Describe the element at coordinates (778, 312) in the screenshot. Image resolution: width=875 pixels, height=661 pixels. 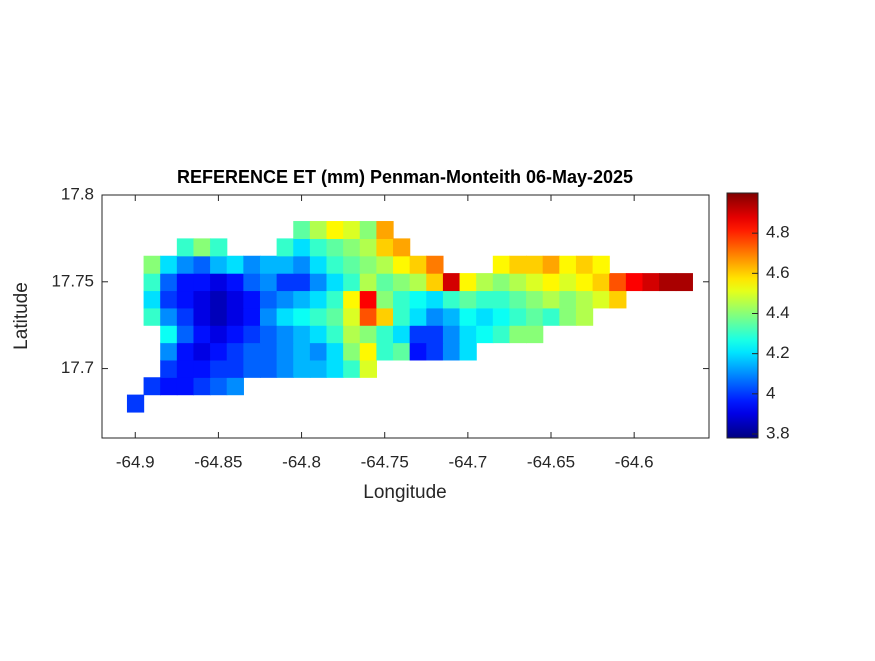
I see `colorbar-tick-label: 4.4` at that location.